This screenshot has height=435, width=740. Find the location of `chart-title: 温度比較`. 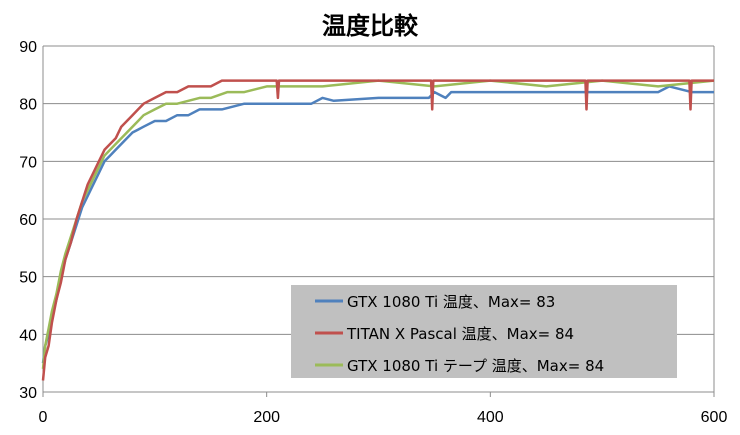

chart-title: 温度比較 is located at coordinates (370, 26).